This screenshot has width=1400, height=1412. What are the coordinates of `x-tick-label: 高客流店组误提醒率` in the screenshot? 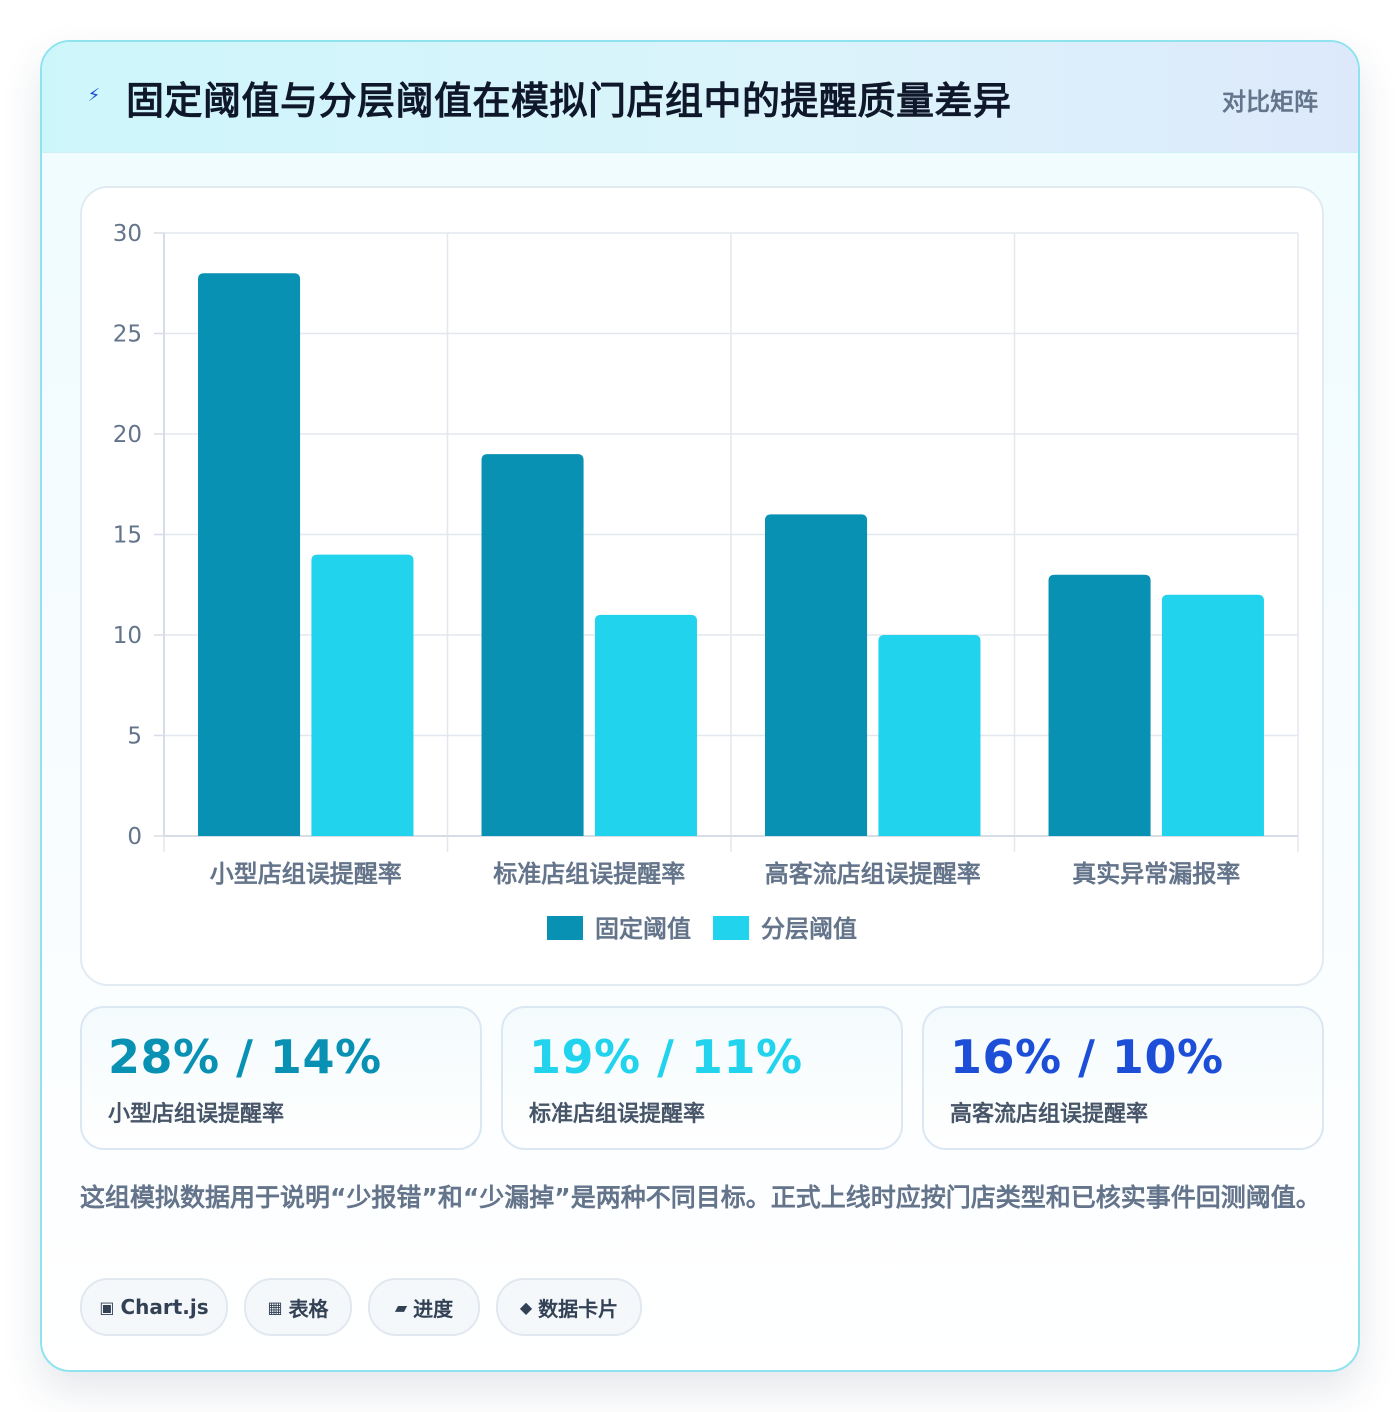 It's located at (873, 874).